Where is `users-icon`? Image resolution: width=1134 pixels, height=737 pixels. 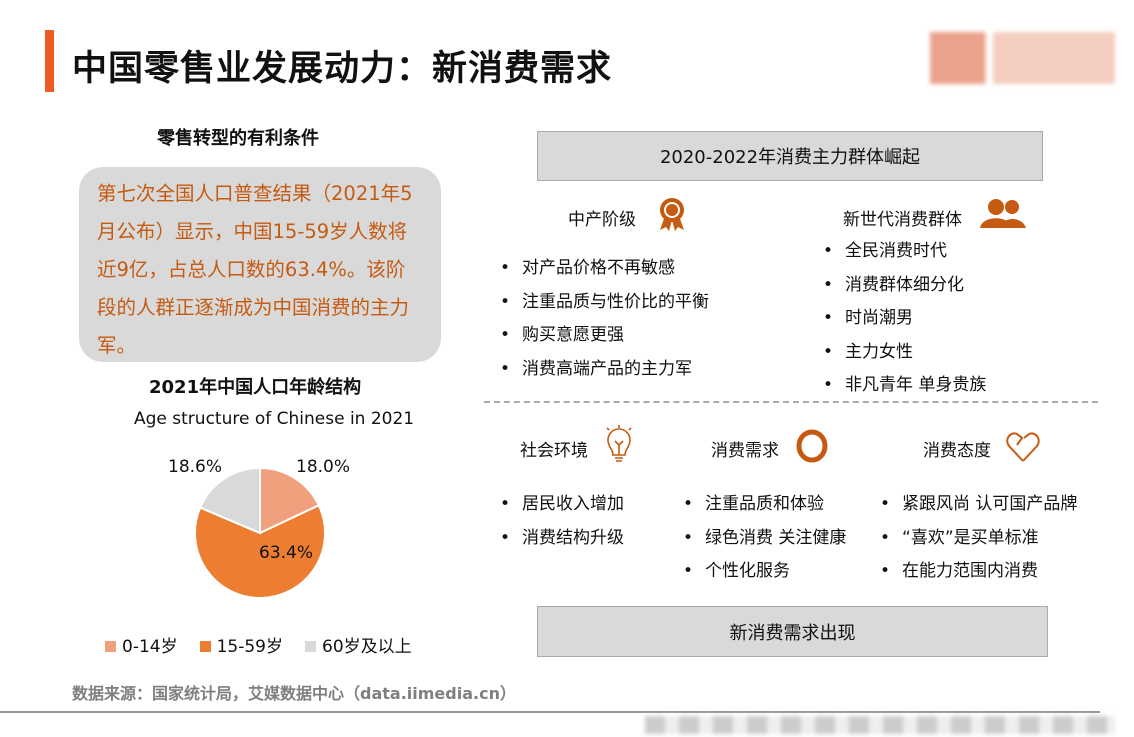 users-icon is located at coordinates (1003, 213).